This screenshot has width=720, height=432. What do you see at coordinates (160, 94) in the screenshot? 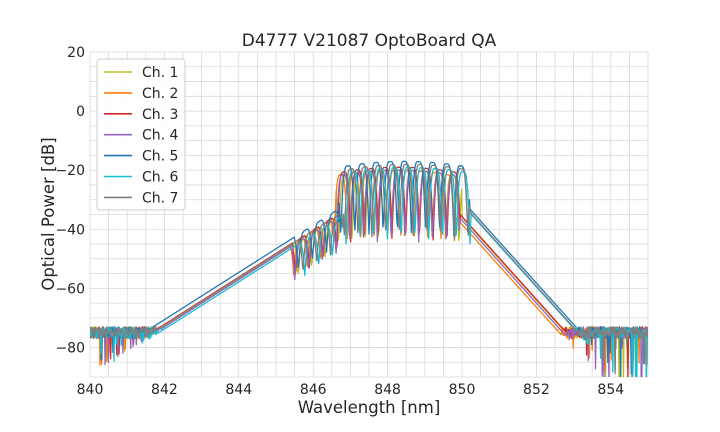
I see `legend-label: Ch. 2` at bounding box center [160, 94].